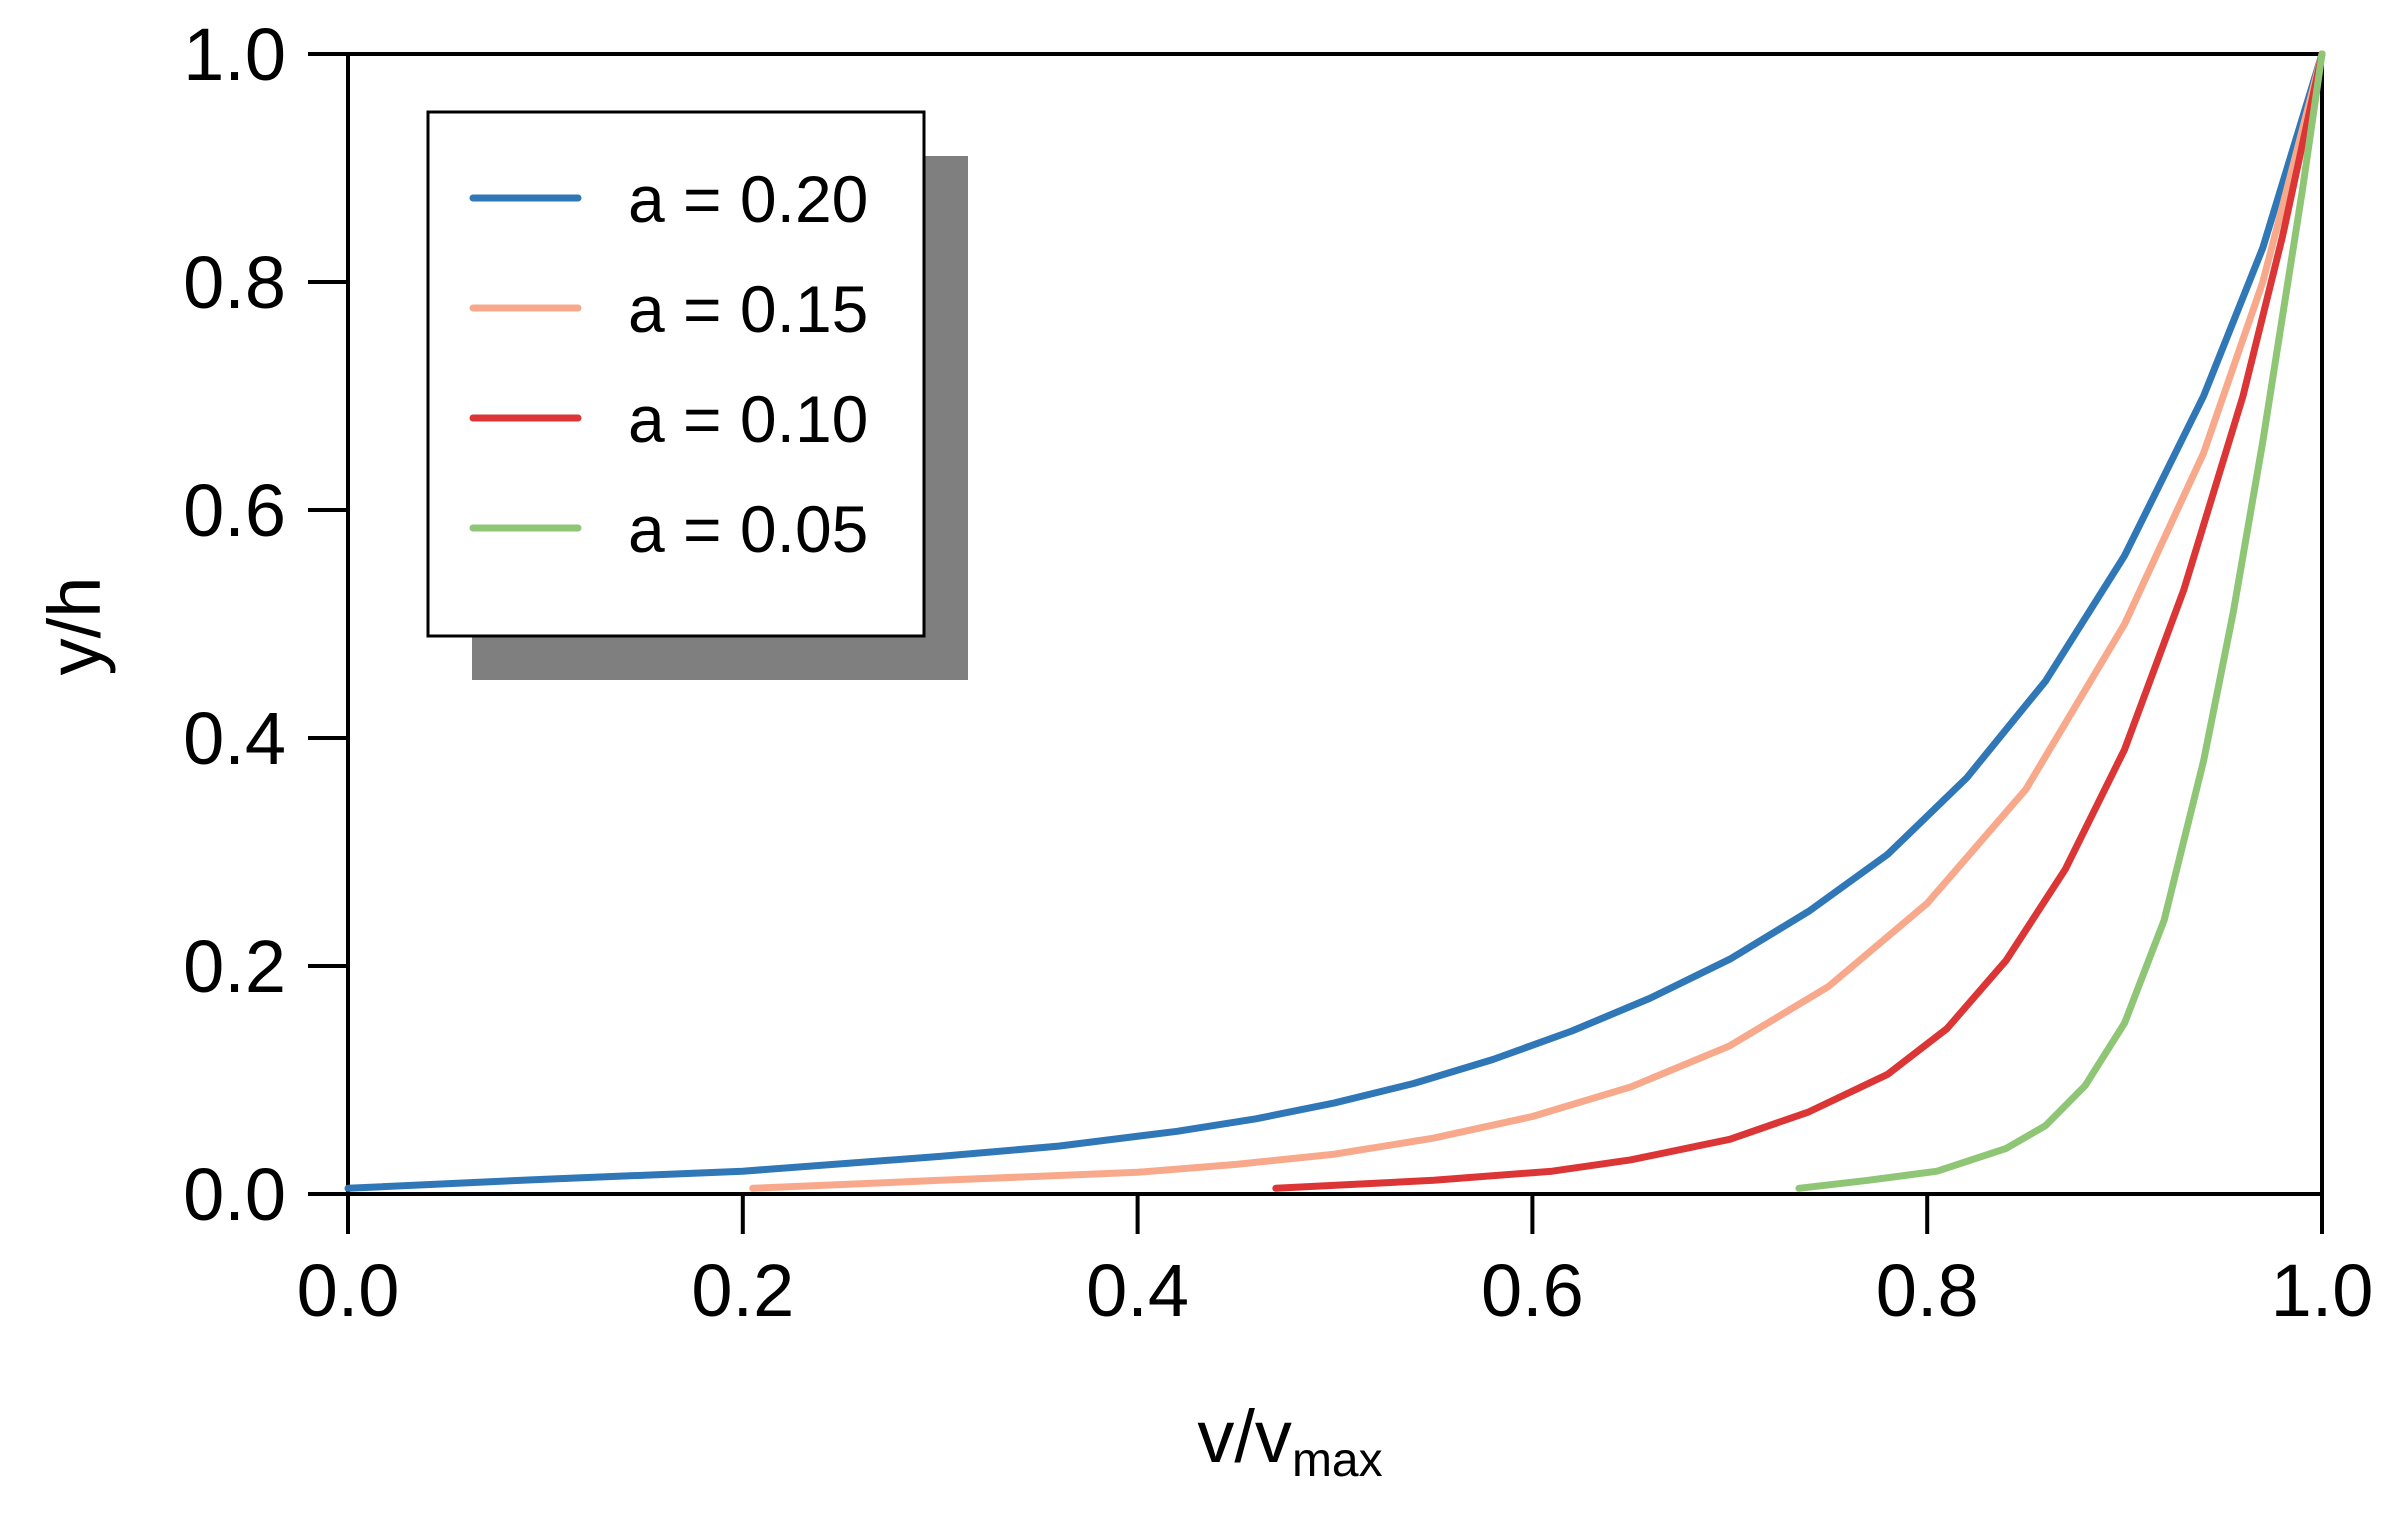 Image resolution: width=2391 pixels, height=1519 pixels. Describe the element at coordinates (742, 1290) in the screenshot. I see `x-tick-label: 0.2` at that location.